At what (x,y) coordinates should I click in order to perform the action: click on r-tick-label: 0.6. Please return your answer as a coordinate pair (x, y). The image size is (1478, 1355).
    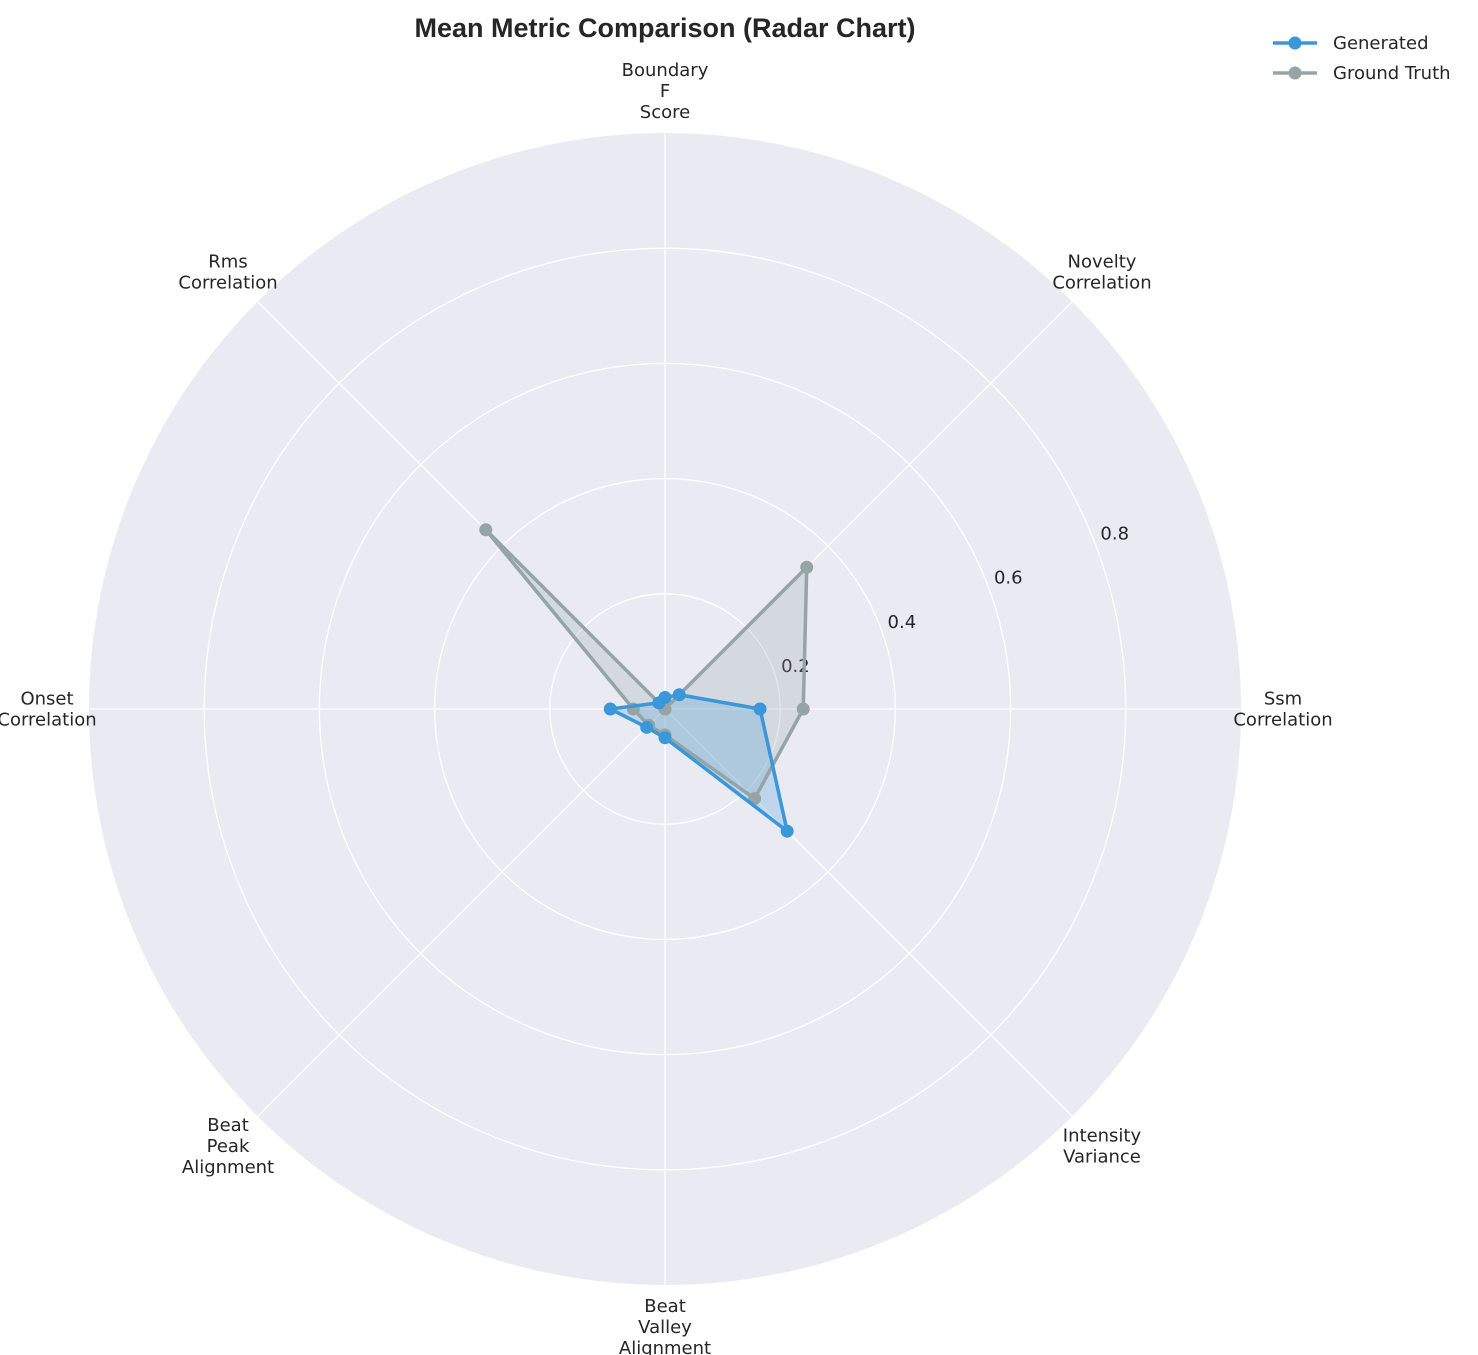
    Looking at the image, I should click on (1008, 578).